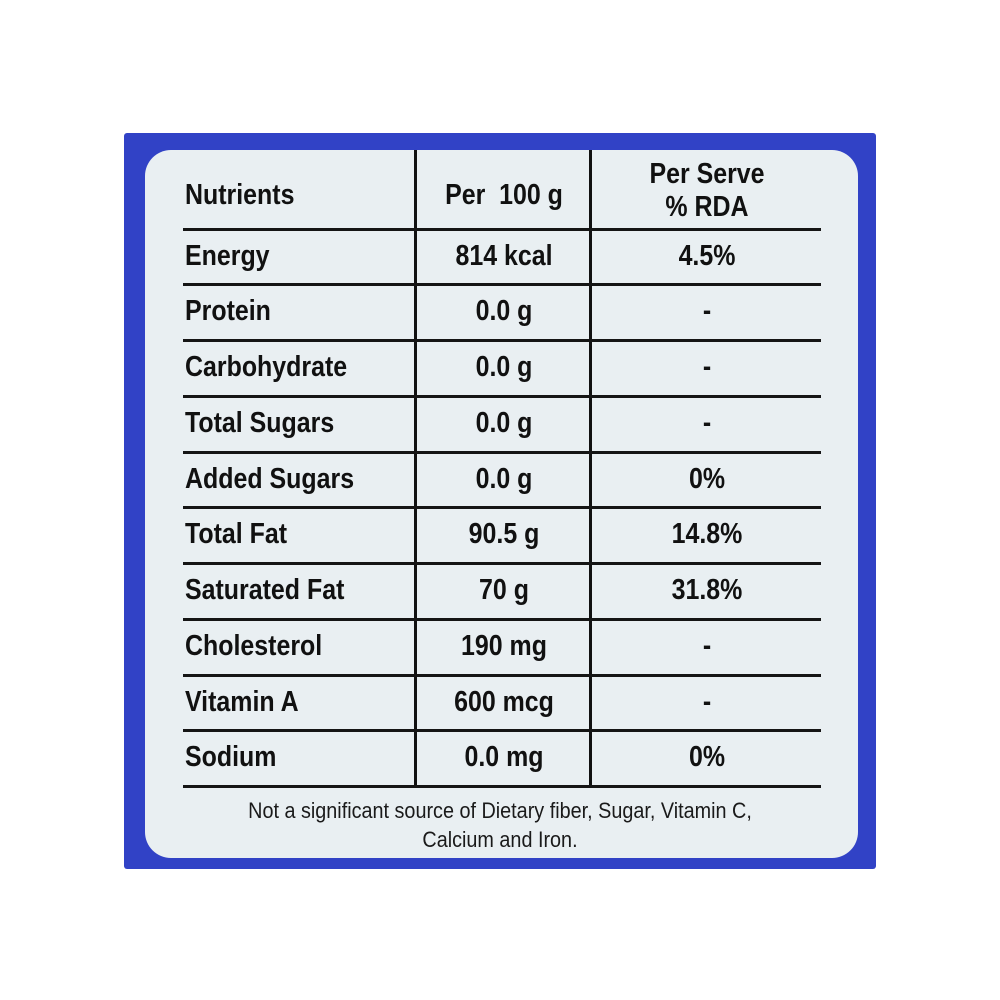  I want to click on per-100g-value: 814 kcal, so click(504, 255).